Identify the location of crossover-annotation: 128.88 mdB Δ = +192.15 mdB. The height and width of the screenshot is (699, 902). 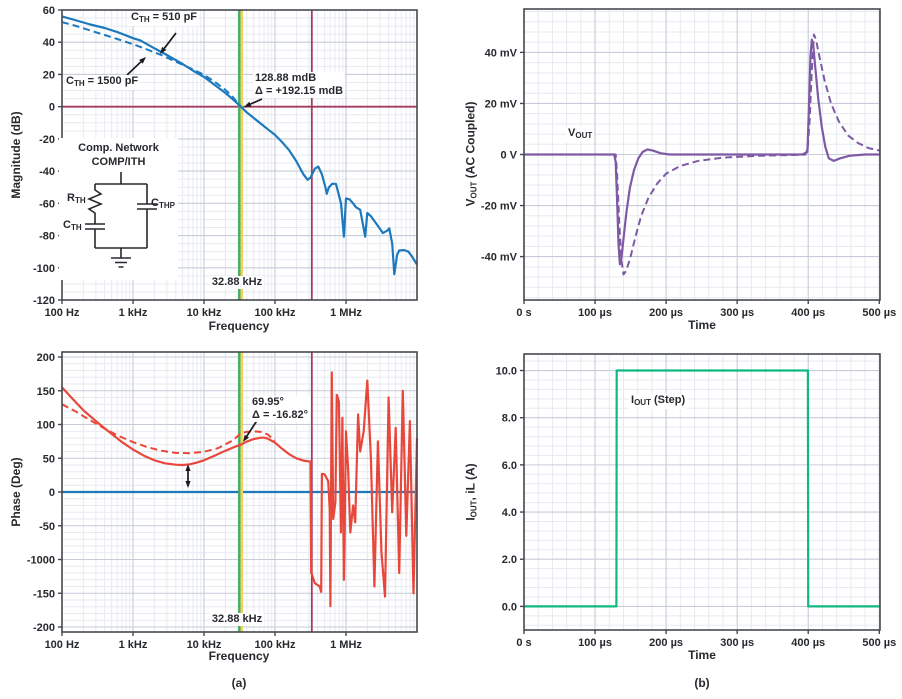
(299, 85).